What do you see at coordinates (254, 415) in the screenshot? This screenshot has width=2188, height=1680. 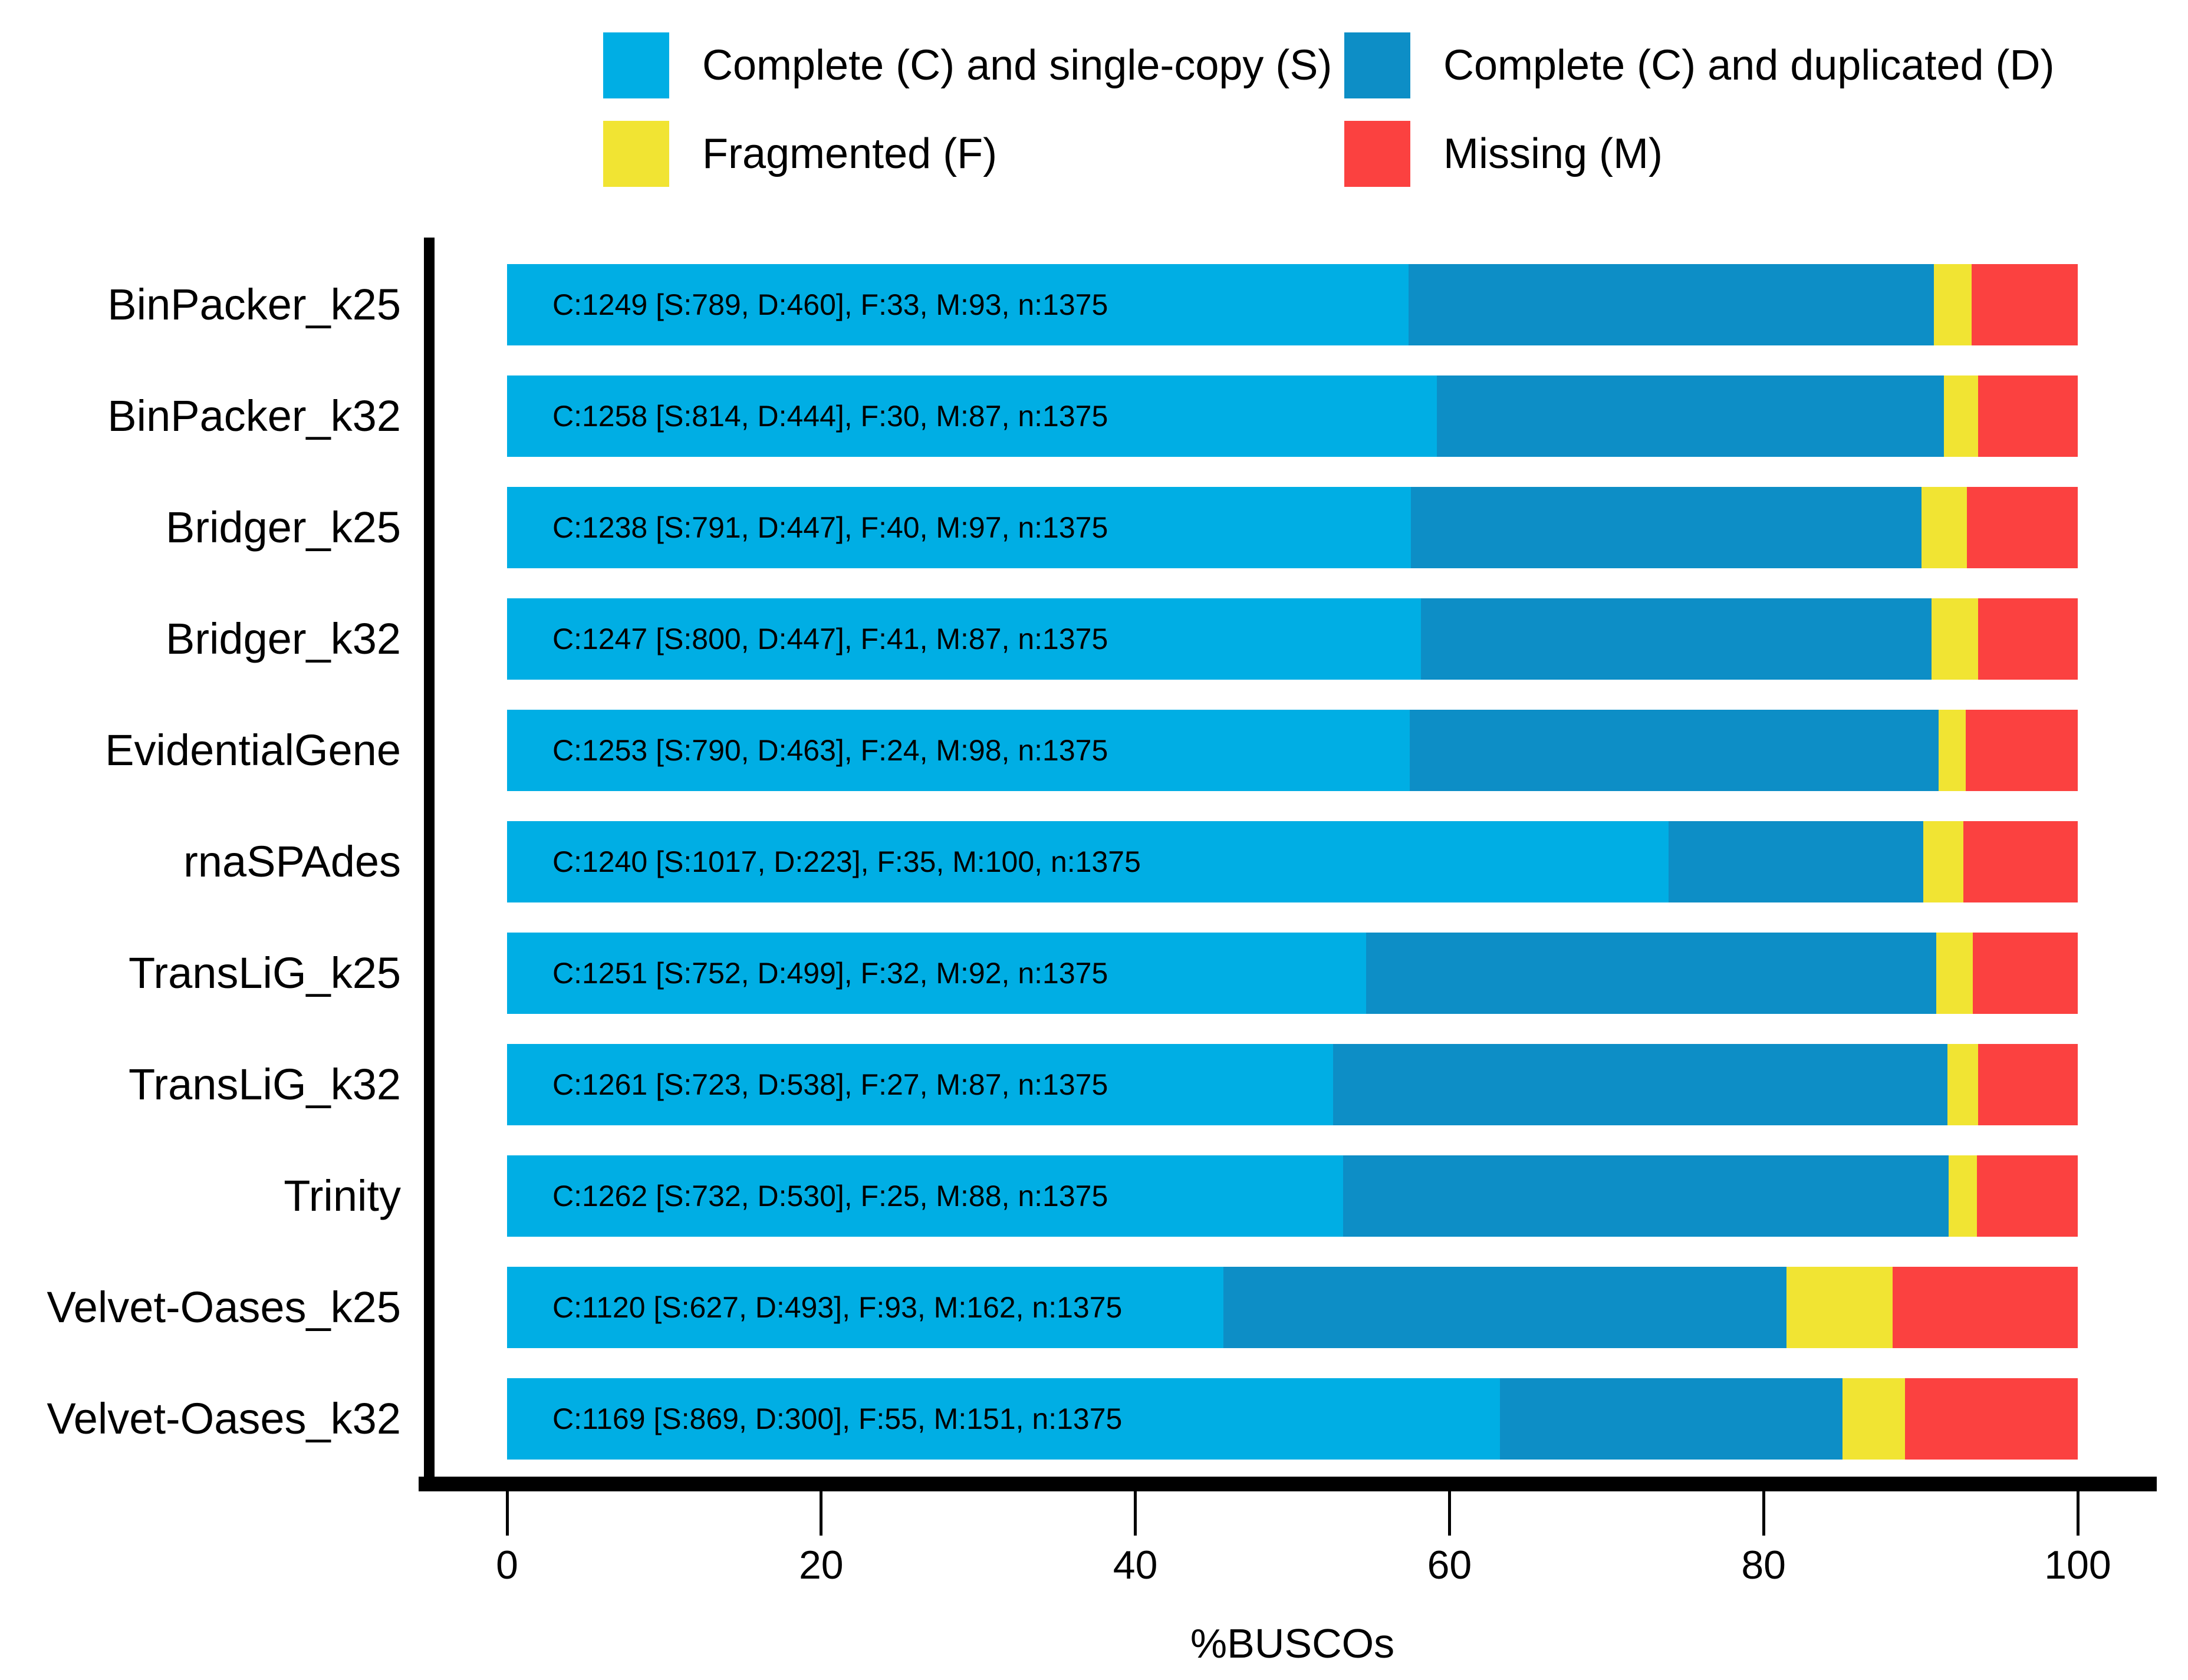 I see `category-label-BinPacker_k32: BinPacker_k32` at bounding box center [254, 415].